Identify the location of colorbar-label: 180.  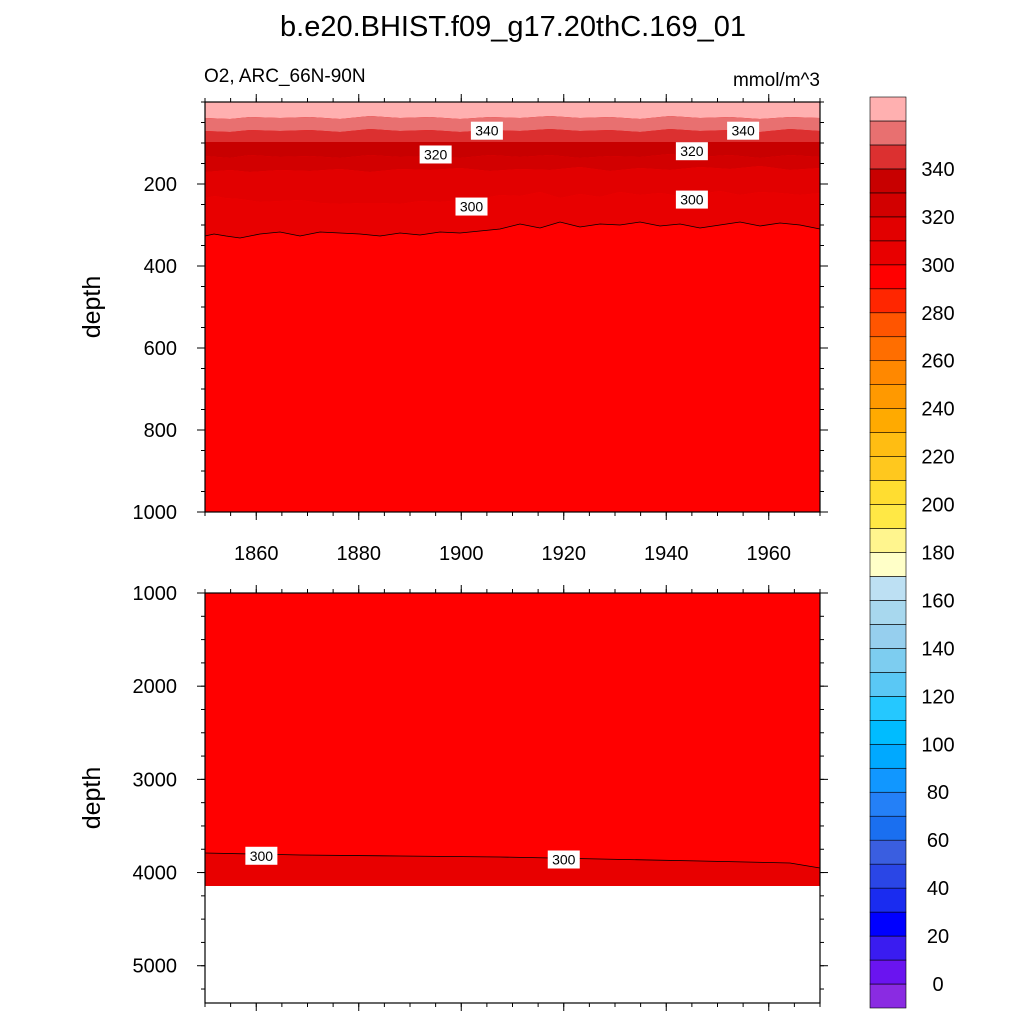
(937, 554).